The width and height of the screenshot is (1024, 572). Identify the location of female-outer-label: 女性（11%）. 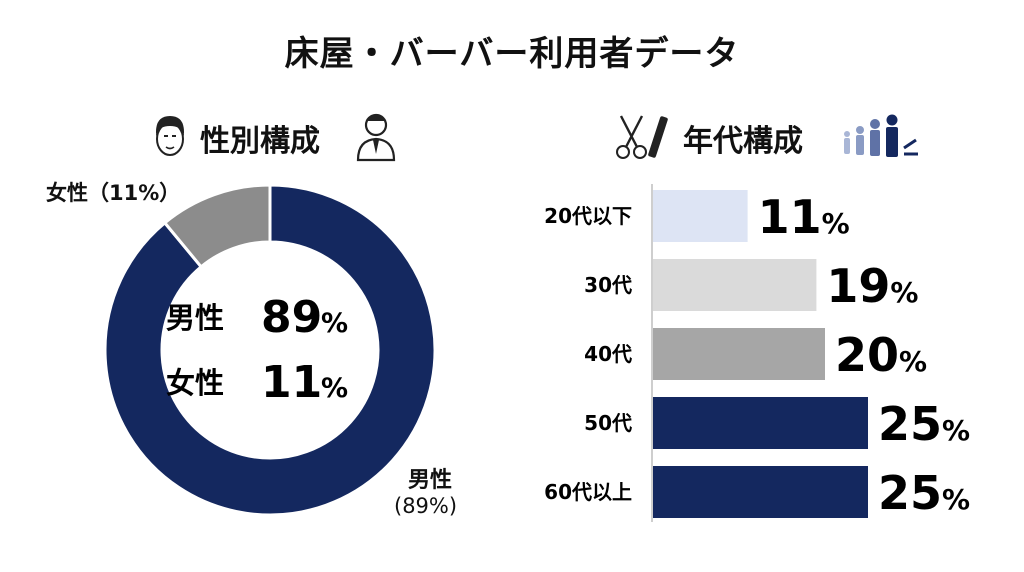
(113, 193).